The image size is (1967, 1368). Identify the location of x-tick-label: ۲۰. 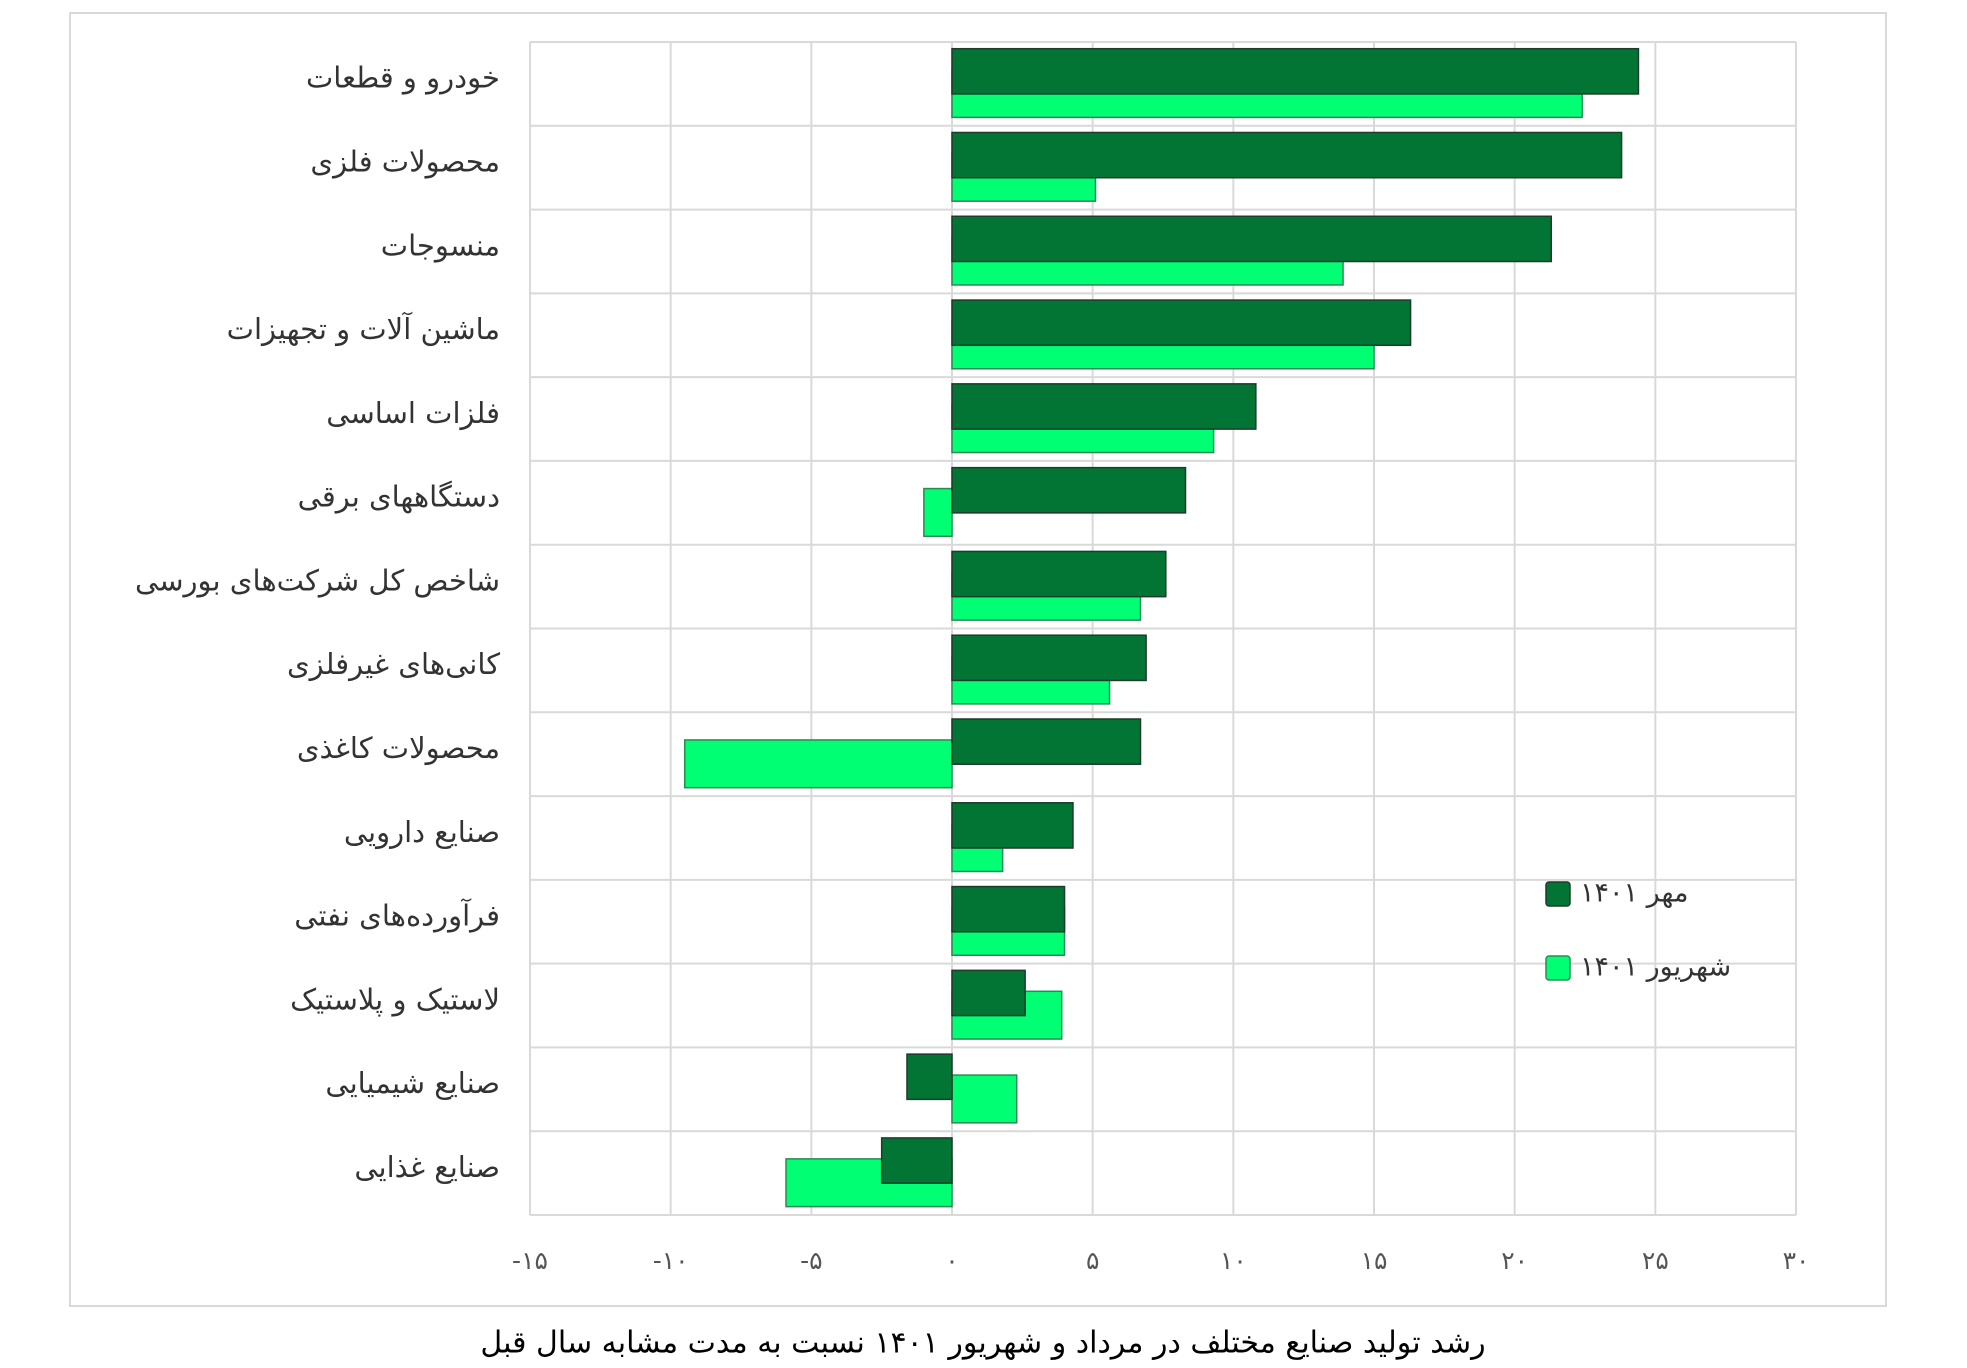
(1514, 1260).